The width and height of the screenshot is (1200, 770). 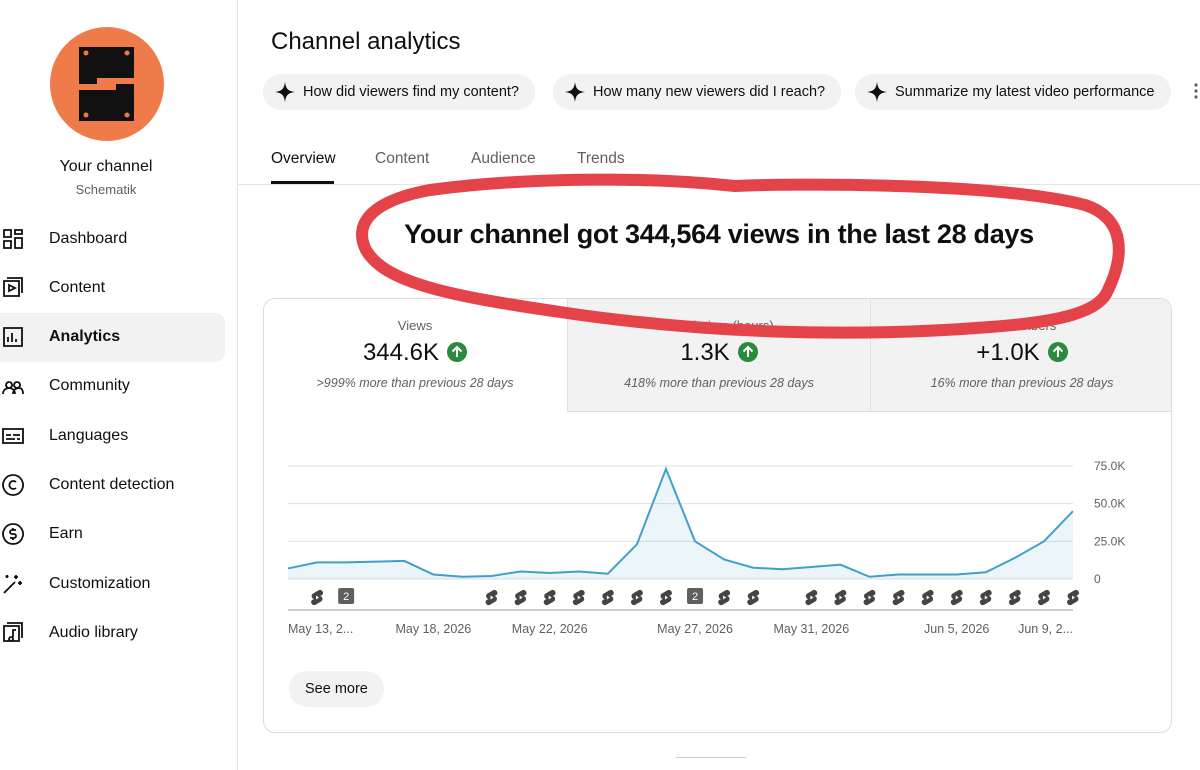 I want to click on suggestion-chip: How did viewers find my content?, so click(x=399, y=92).